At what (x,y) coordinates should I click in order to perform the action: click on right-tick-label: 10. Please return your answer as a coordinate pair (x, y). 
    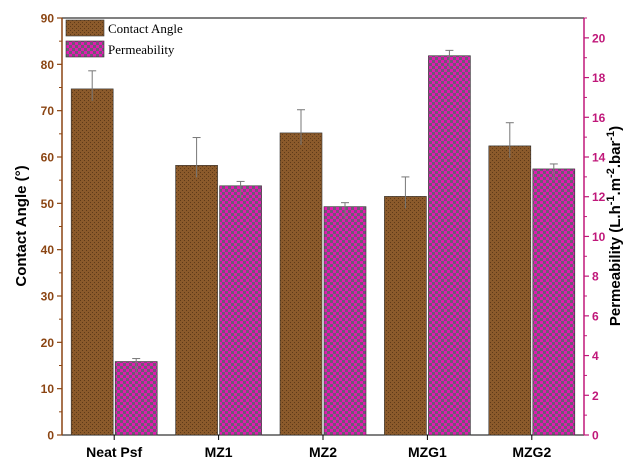
    Looking at the image, I should click on (599, 237).